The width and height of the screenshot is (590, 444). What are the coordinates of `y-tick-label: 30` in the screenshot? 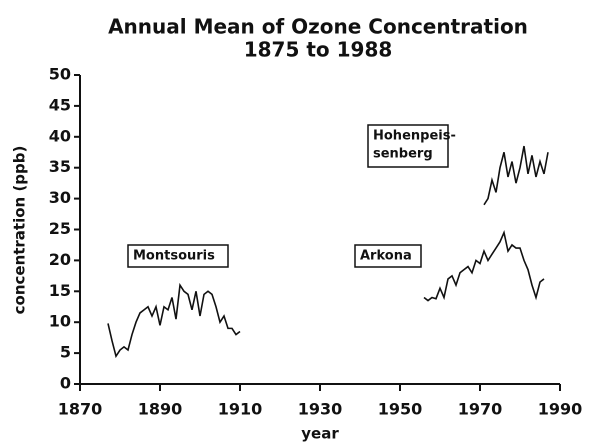 It's located at (60, 197).